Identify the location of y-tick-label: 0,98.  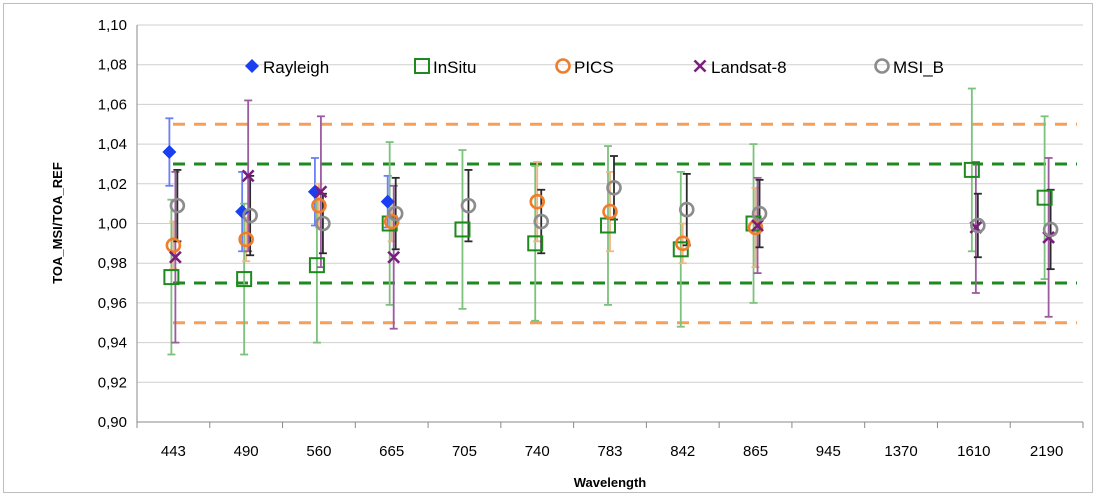
(112, 263).